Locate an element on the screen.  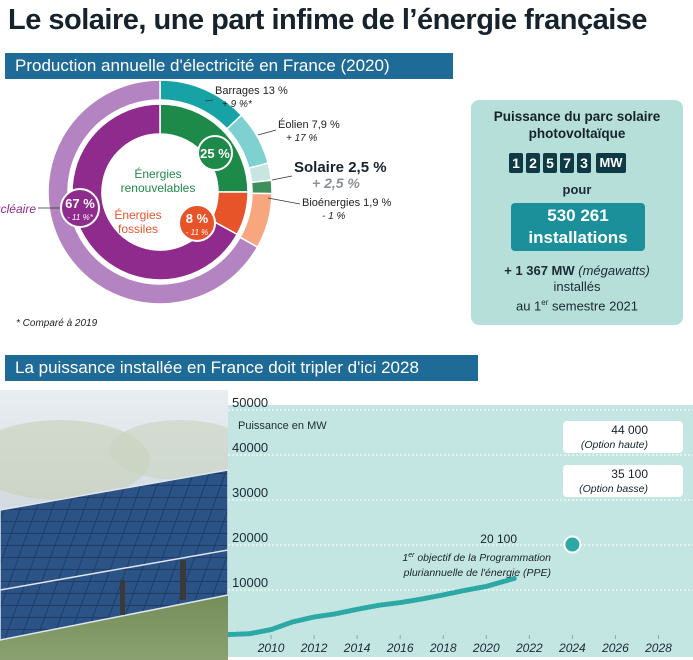
y-tick-label: 40000 is located at coordinates (250, 447).